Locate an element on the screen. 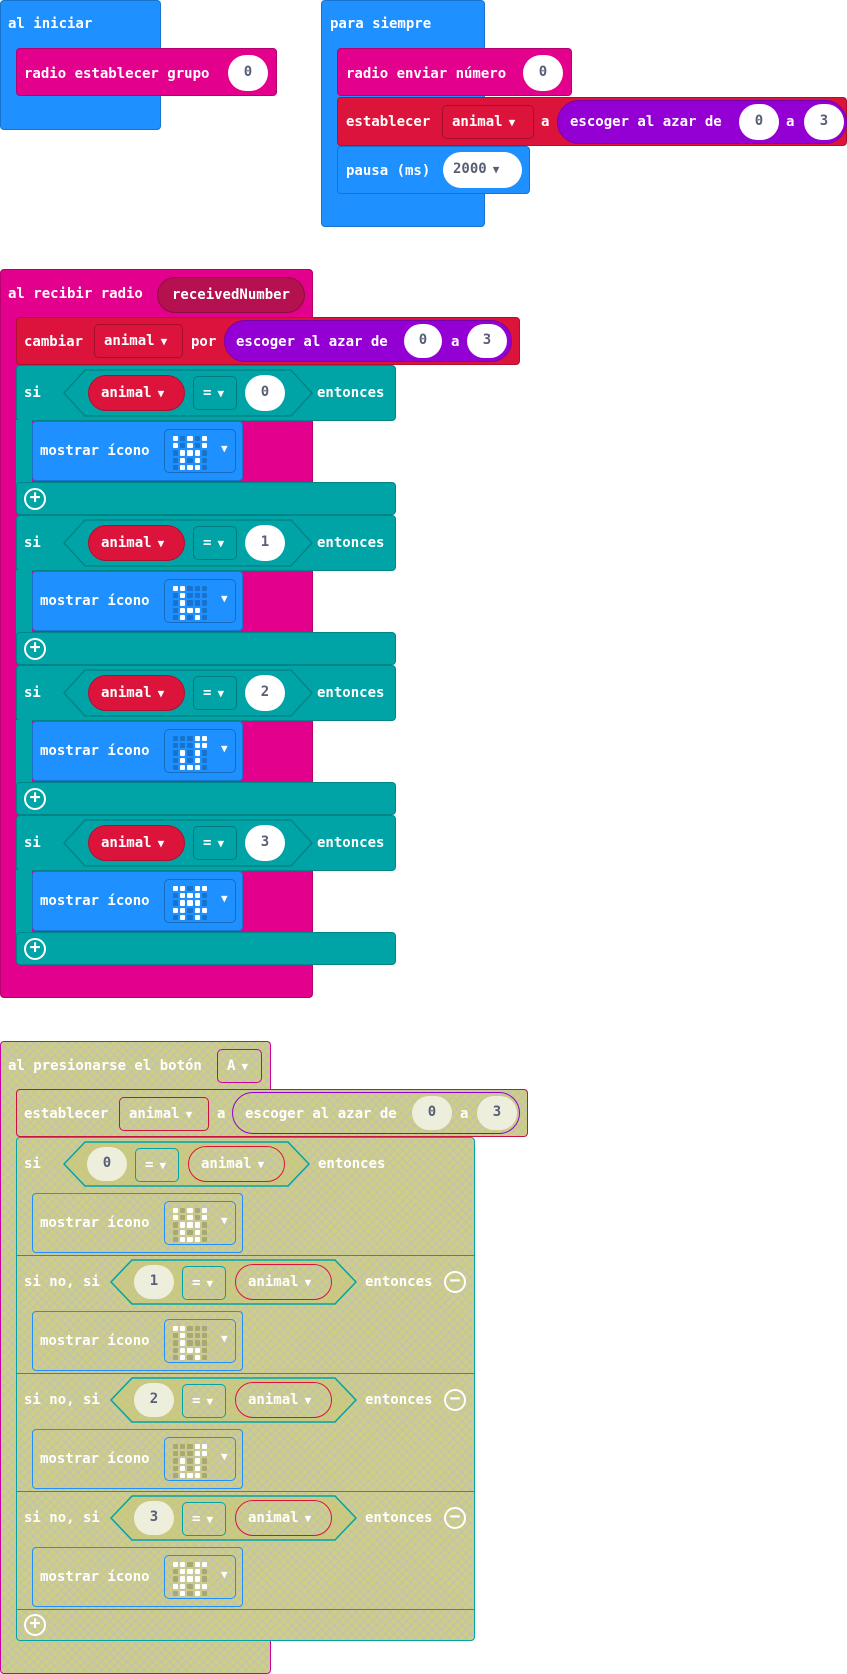 The image size is (847, 1674). if-block: si animal ▼ = ▼ 3 entonces mostrar ícono ▼ + is located at coordinates (206, 890).